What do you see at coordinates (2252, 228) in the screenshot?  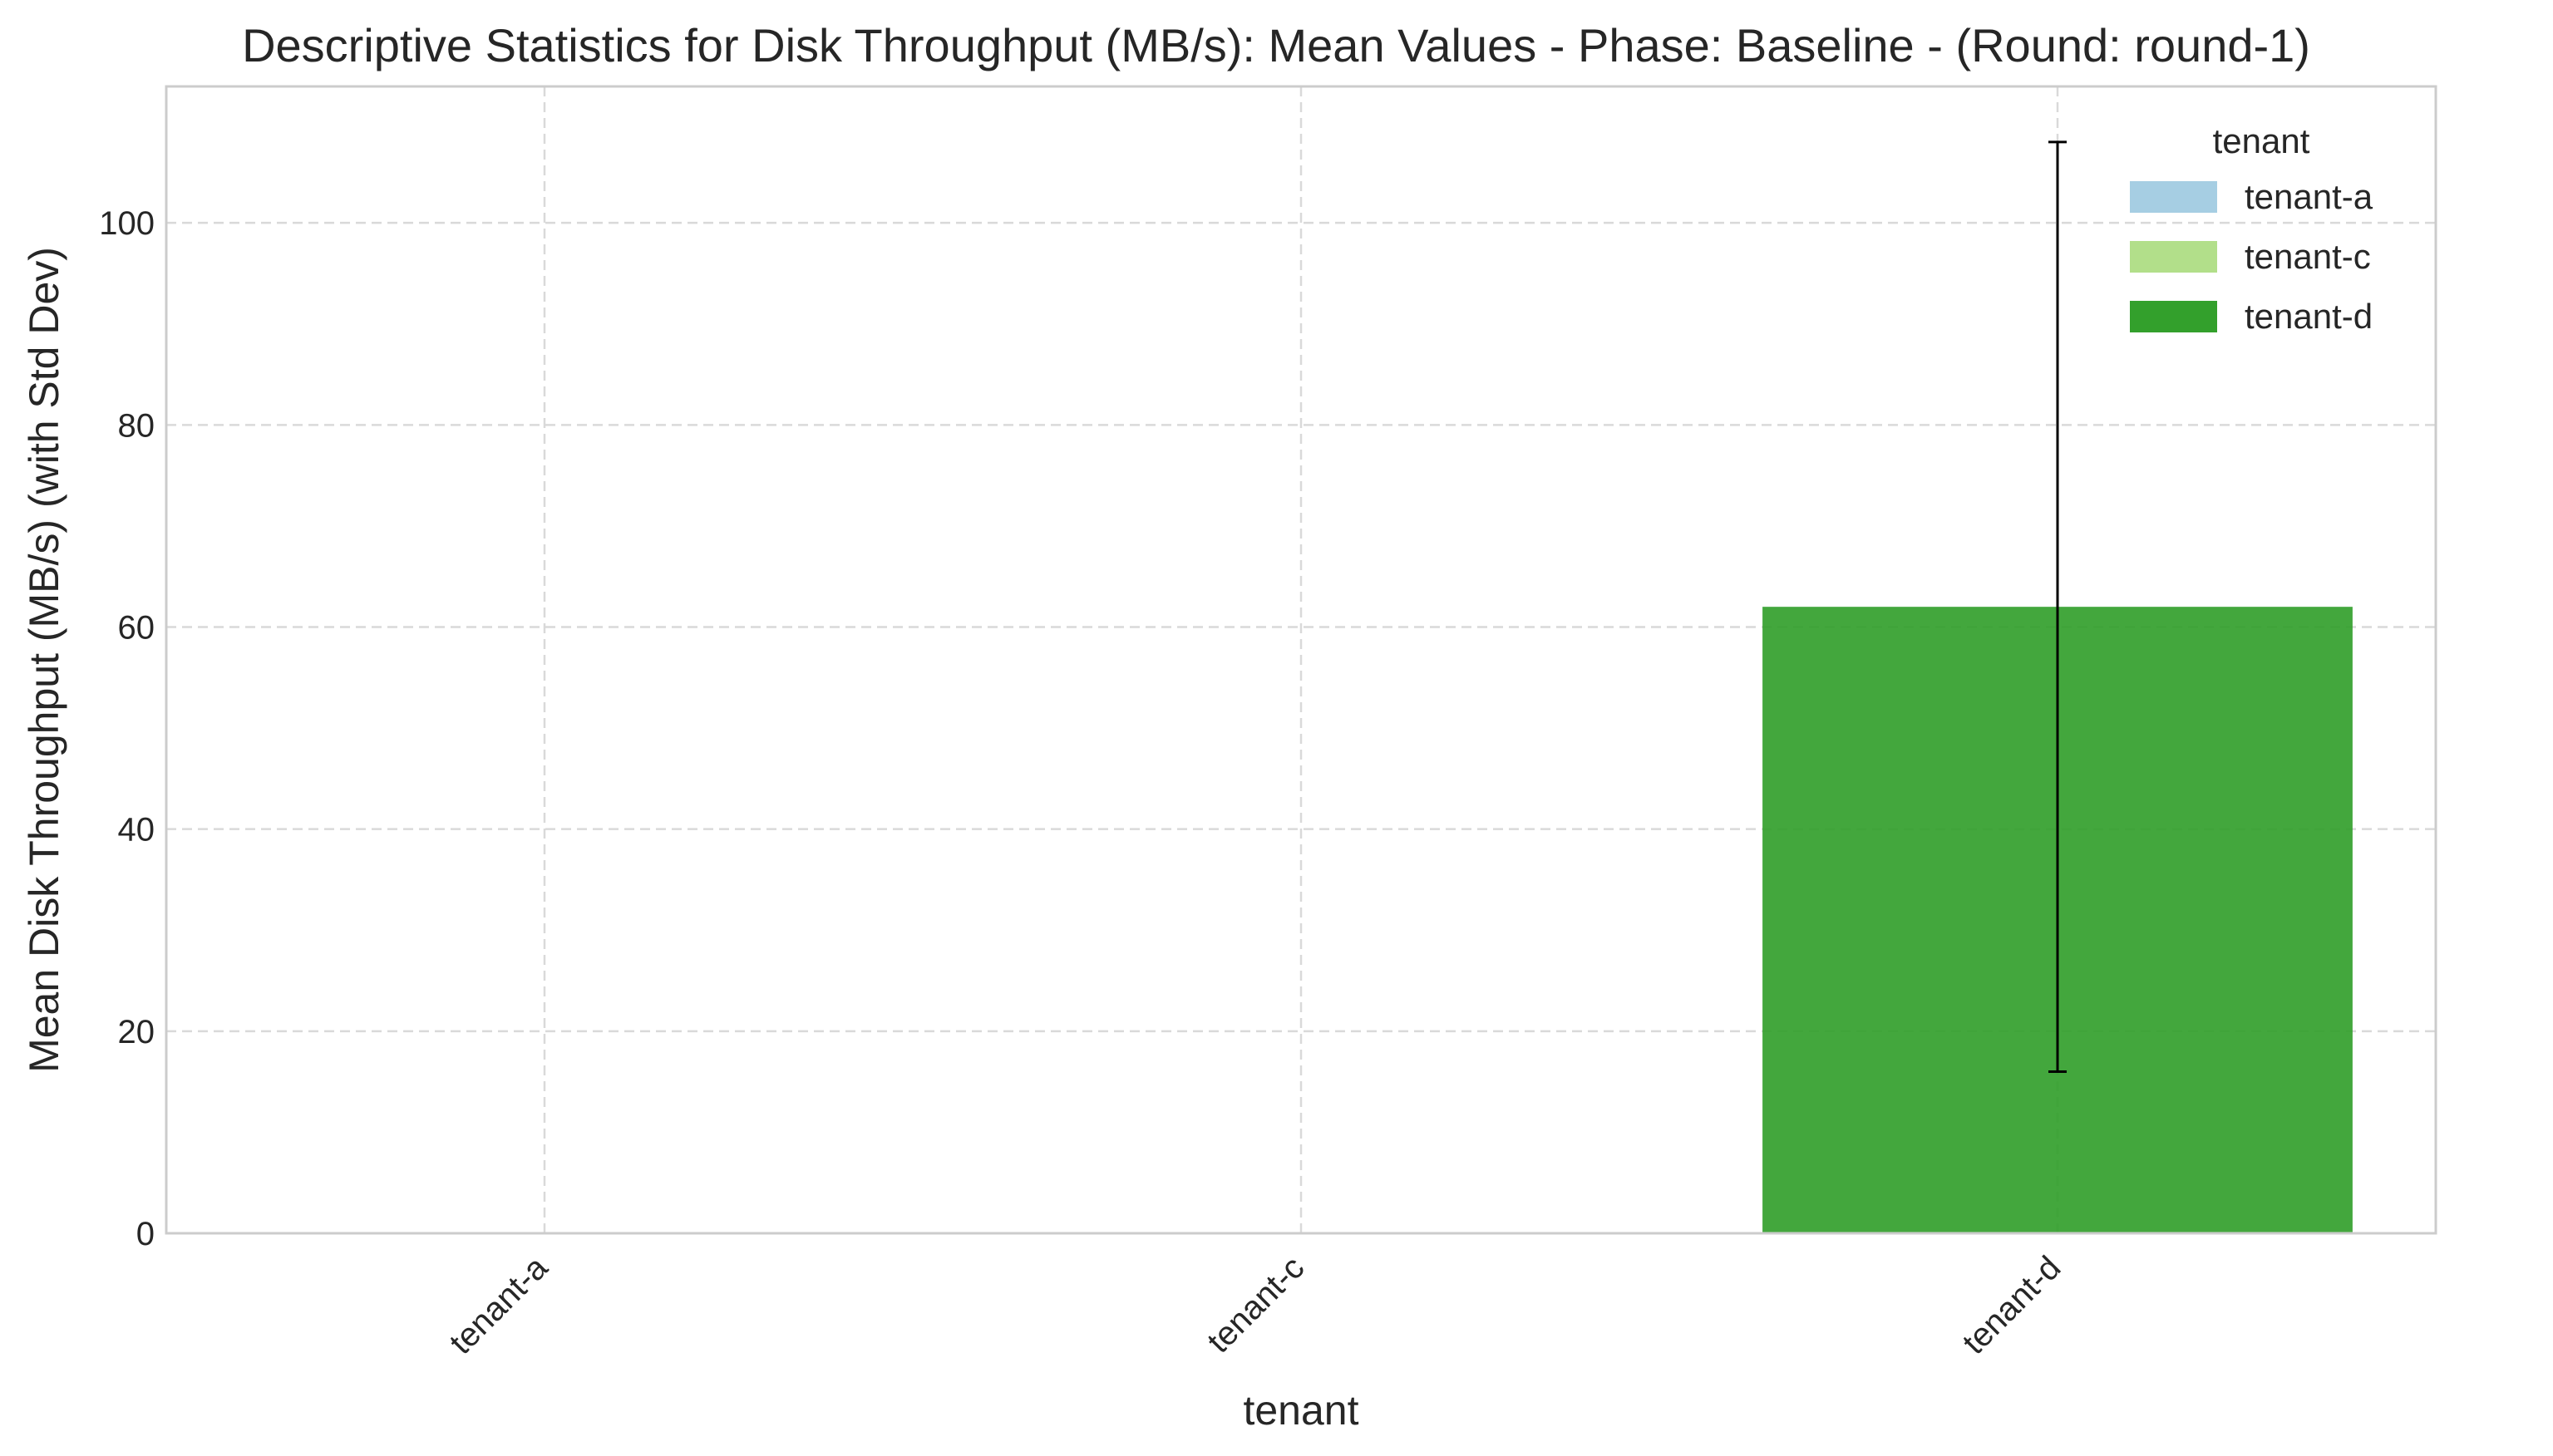 I see `legend: tenant tenant-a tenant-c tenant-d` at bounding box center [2252, 228].